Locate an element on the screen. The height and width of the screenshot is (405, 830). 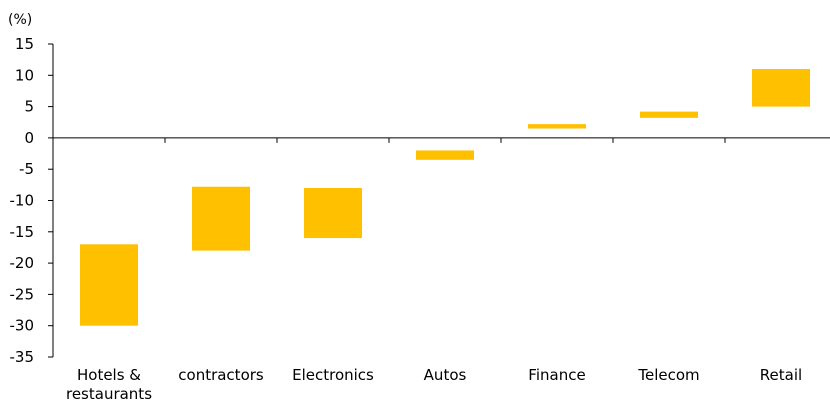
bar-electronics is located at coordinates (333, 213).